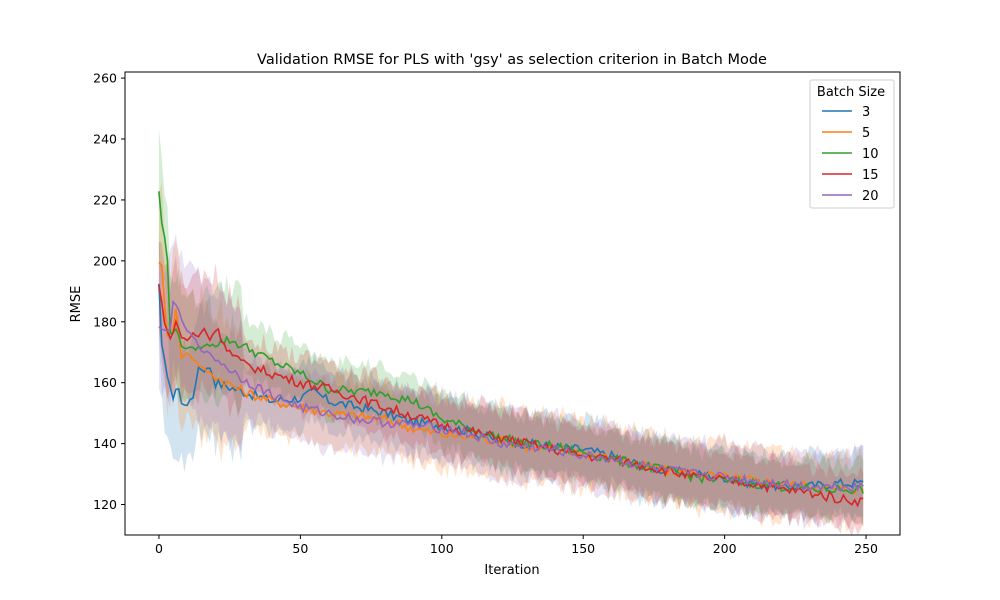 The image size is (1000, 600). What do you see at coordinates (725, 548) in the screenshot?
I see `x-tick-label: 200` at bounding box center [725, 548].